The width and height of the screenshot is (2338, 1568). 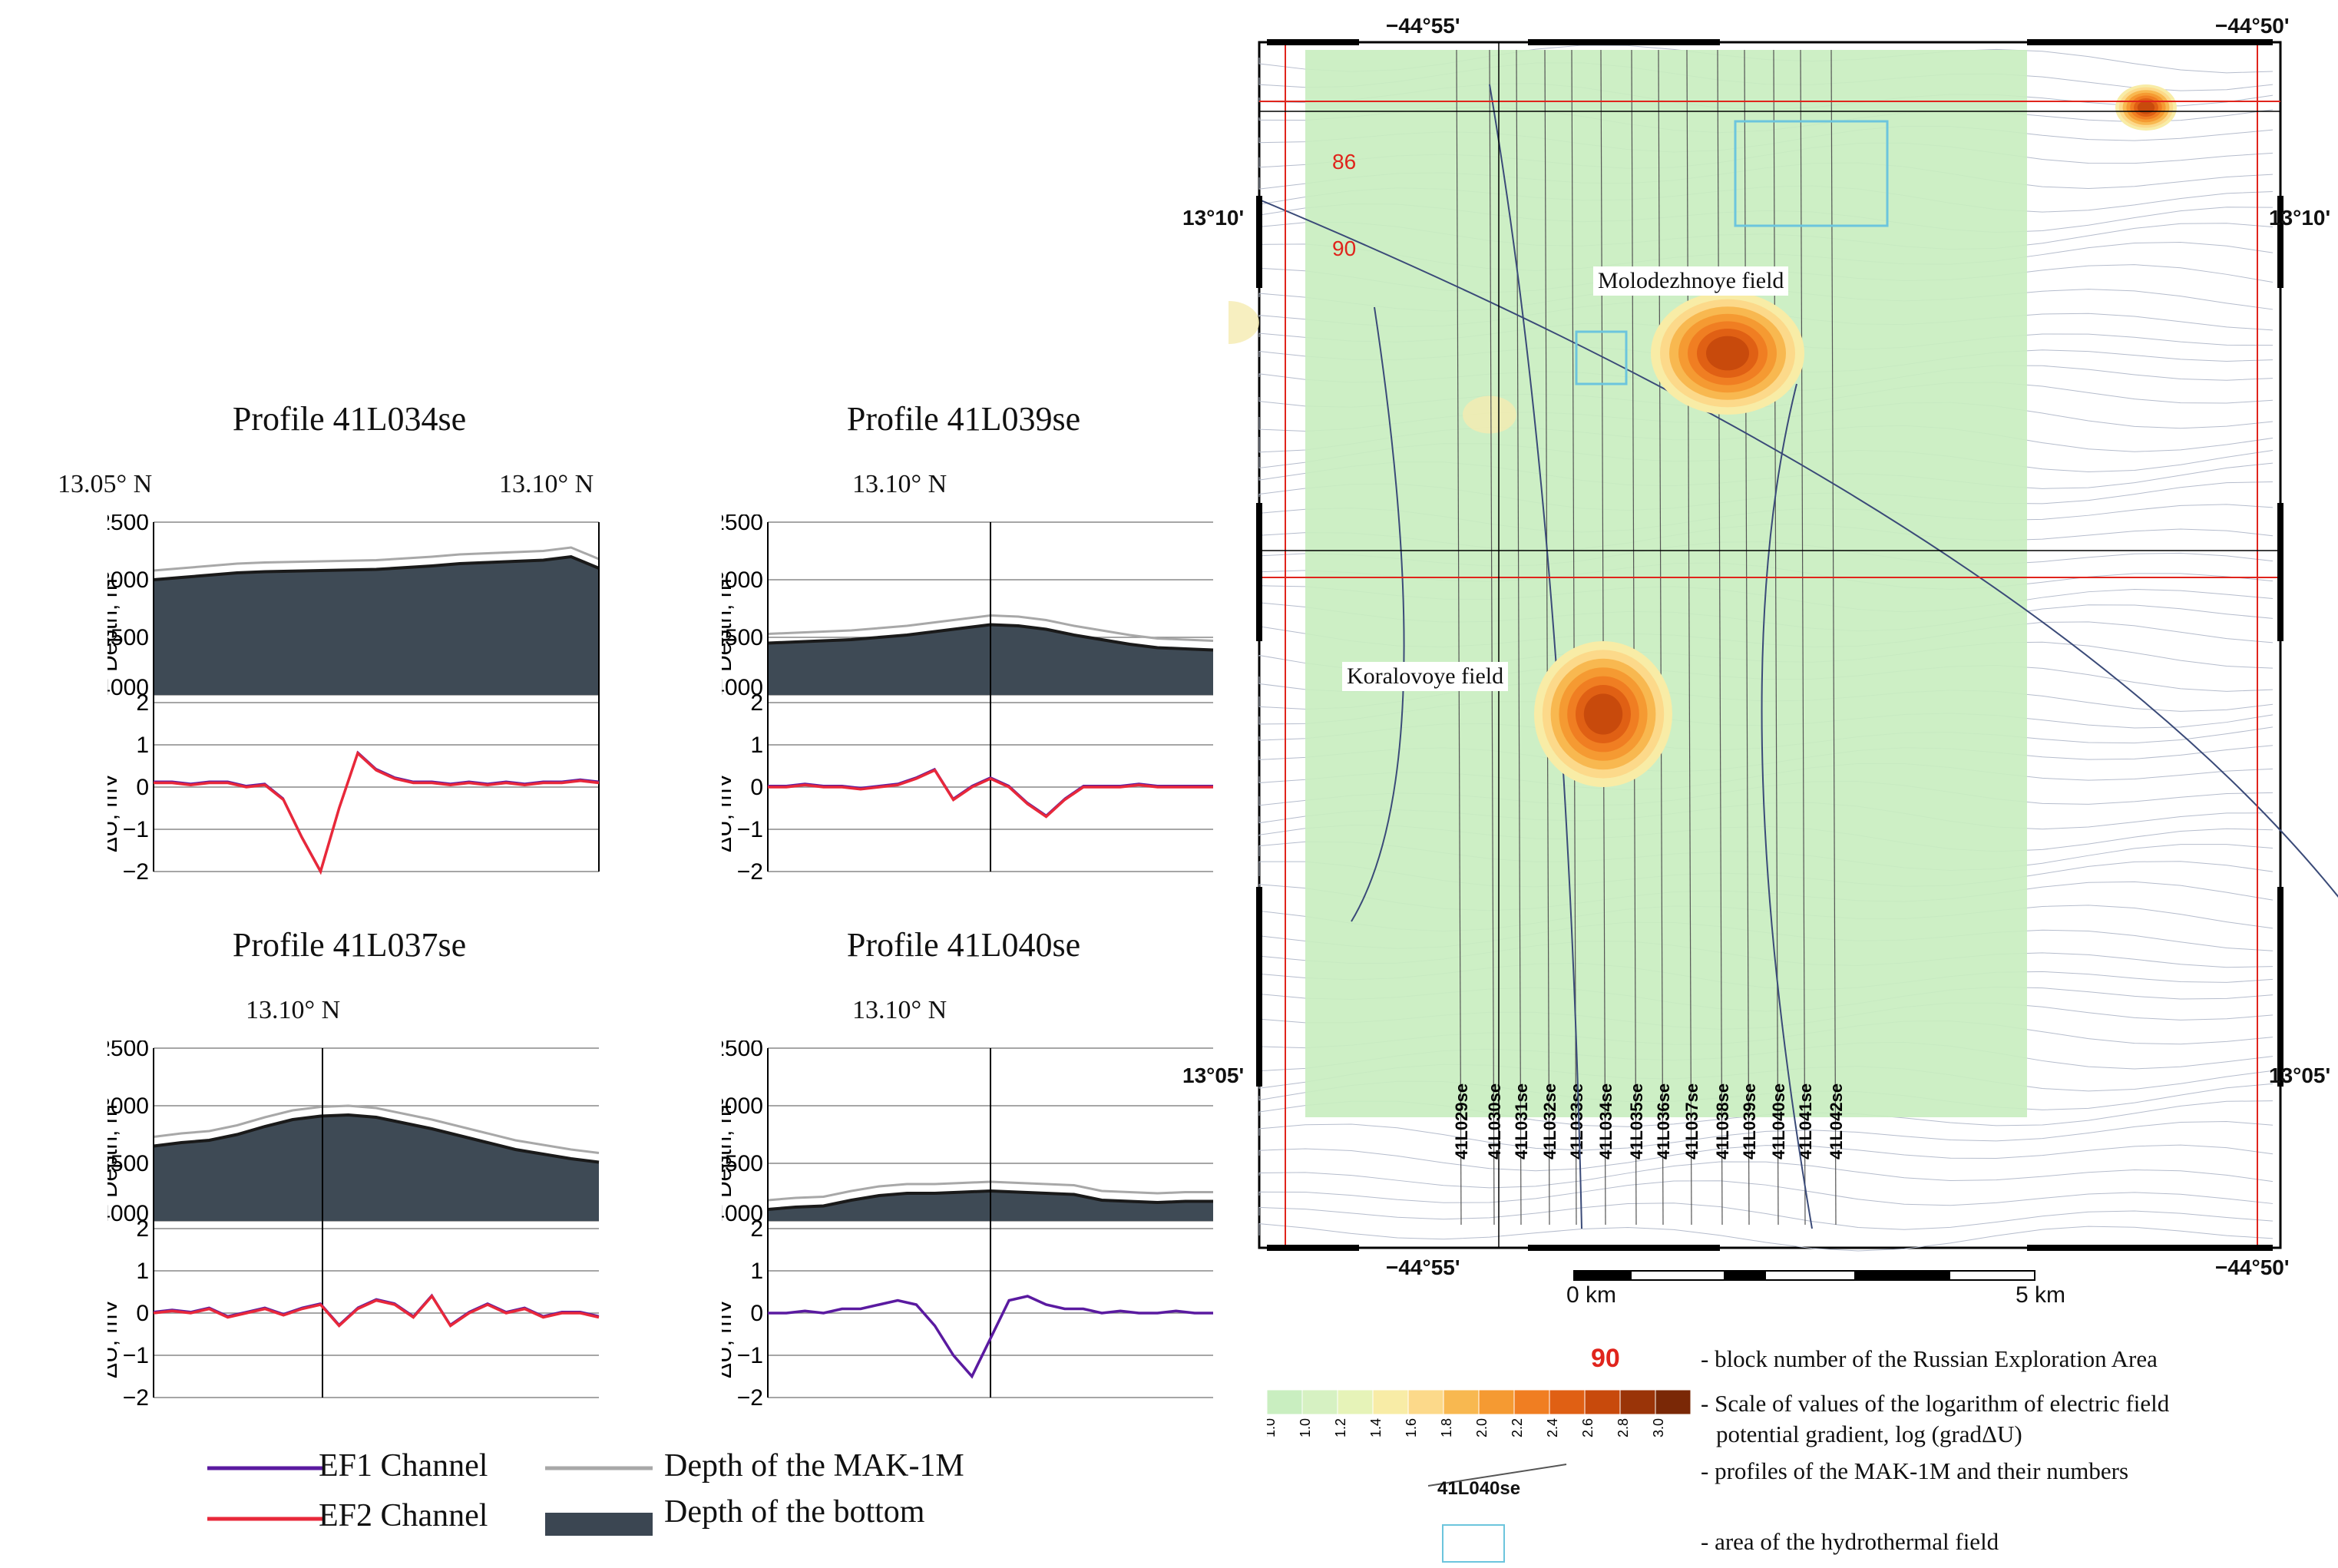 What do you see at coordinates (1550, 1121) in the screenshot?
I see `profile-number-label: 41L032se` at bounding box center [1550, 1121].